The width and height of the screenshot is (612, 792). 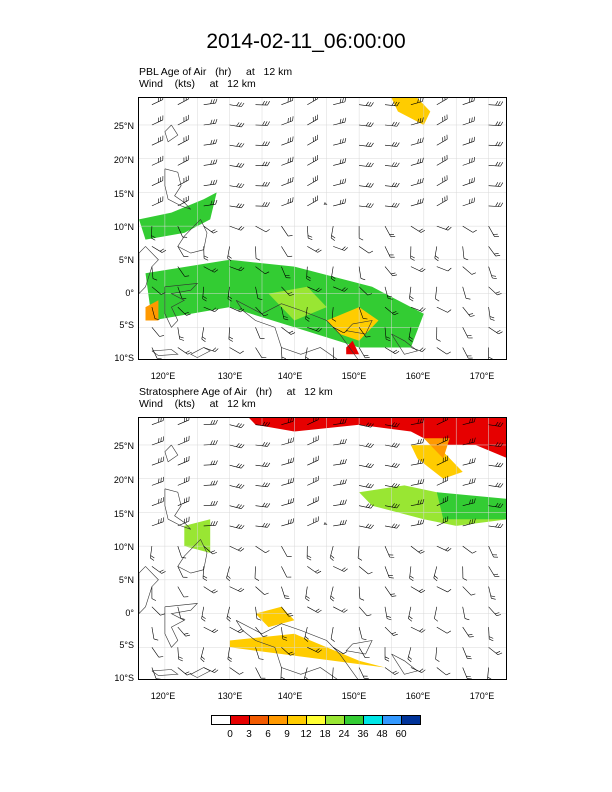 I want to click on colorbar-label: 48, so click(x=382, y=734).